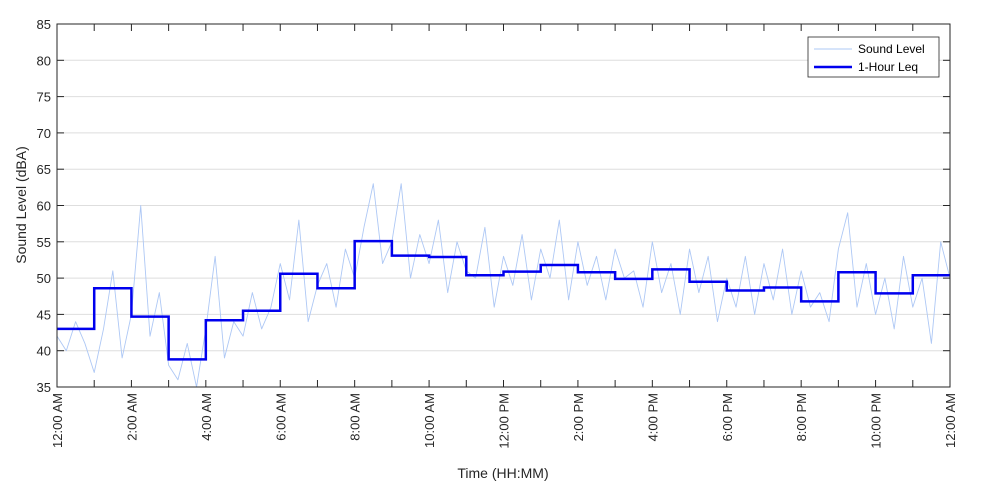 The height and width of the screenshot is (500, 1000). Describe the element at coordinates (578, 417) in the screenshot. I see `x-tick-label: 2:00 PM` at that location.